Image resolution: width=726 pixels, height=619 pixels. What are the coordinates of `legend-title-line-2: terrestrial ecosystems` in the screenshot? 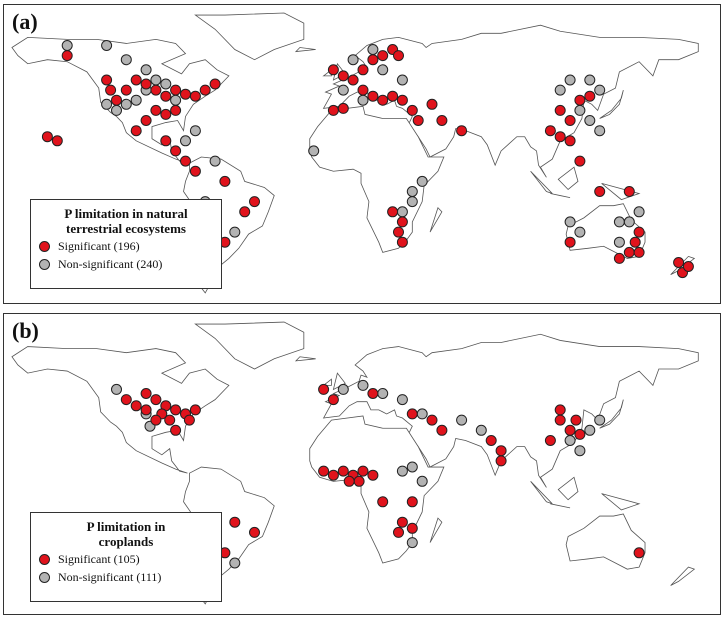 It's located at (126, 228).